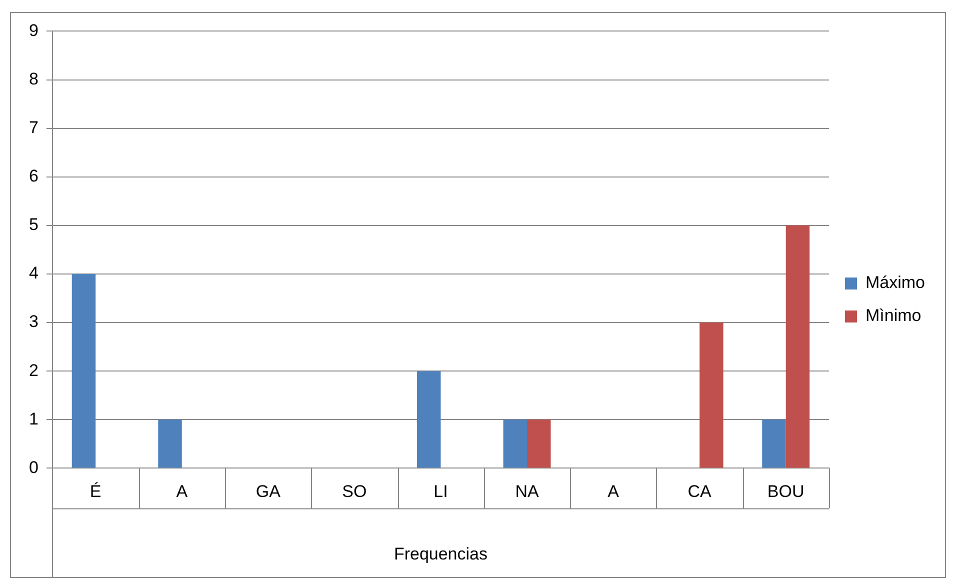 This screenshot has width=956, height=584. I want to click on y-tick-label: 4, so click(33, 273).